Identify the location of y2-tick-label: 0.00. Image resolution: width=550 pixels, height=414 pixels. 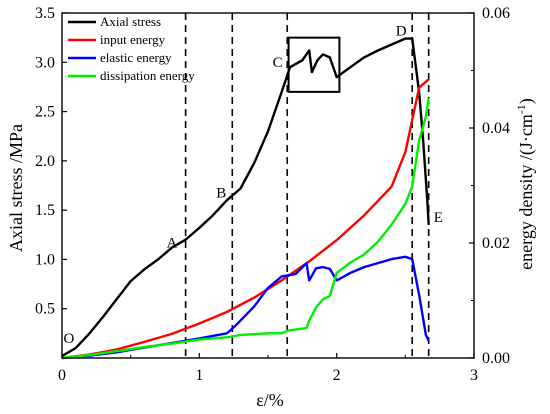
(496, 358).